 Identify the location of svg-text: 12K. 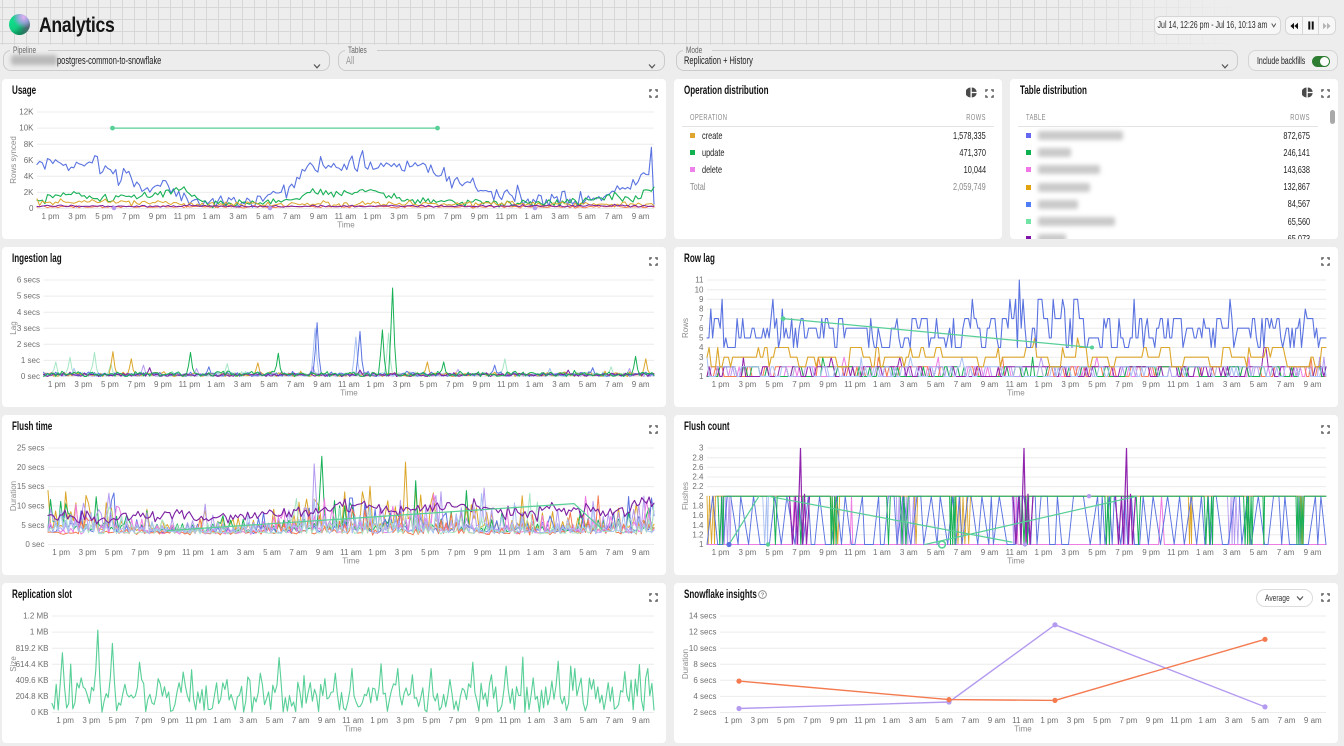
(26, 112).